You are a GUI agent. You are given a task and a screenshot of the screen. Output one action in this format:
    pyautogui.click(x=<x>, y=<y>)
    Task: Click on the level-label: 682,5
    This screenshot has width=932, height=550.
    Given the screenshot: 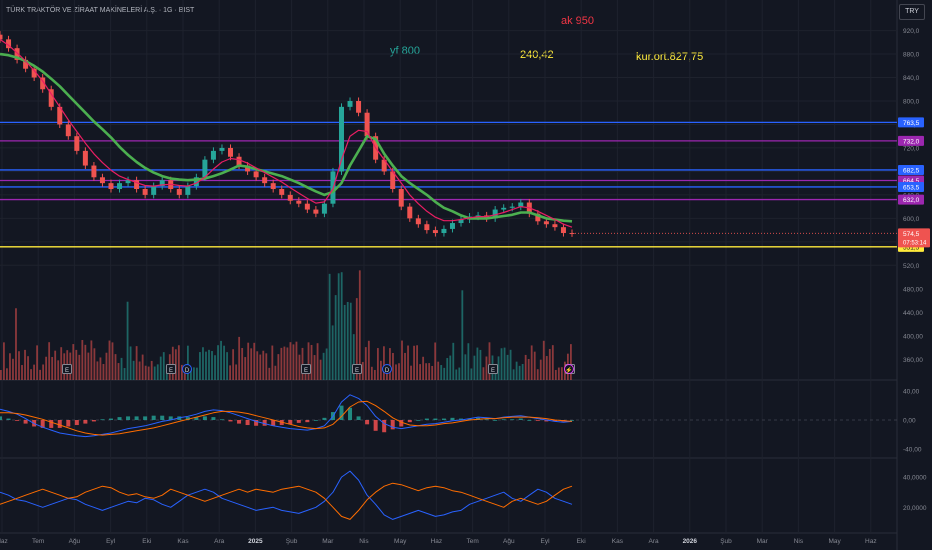 What is the action you would take?
    pyautogui.click(x=911, y=170)
    